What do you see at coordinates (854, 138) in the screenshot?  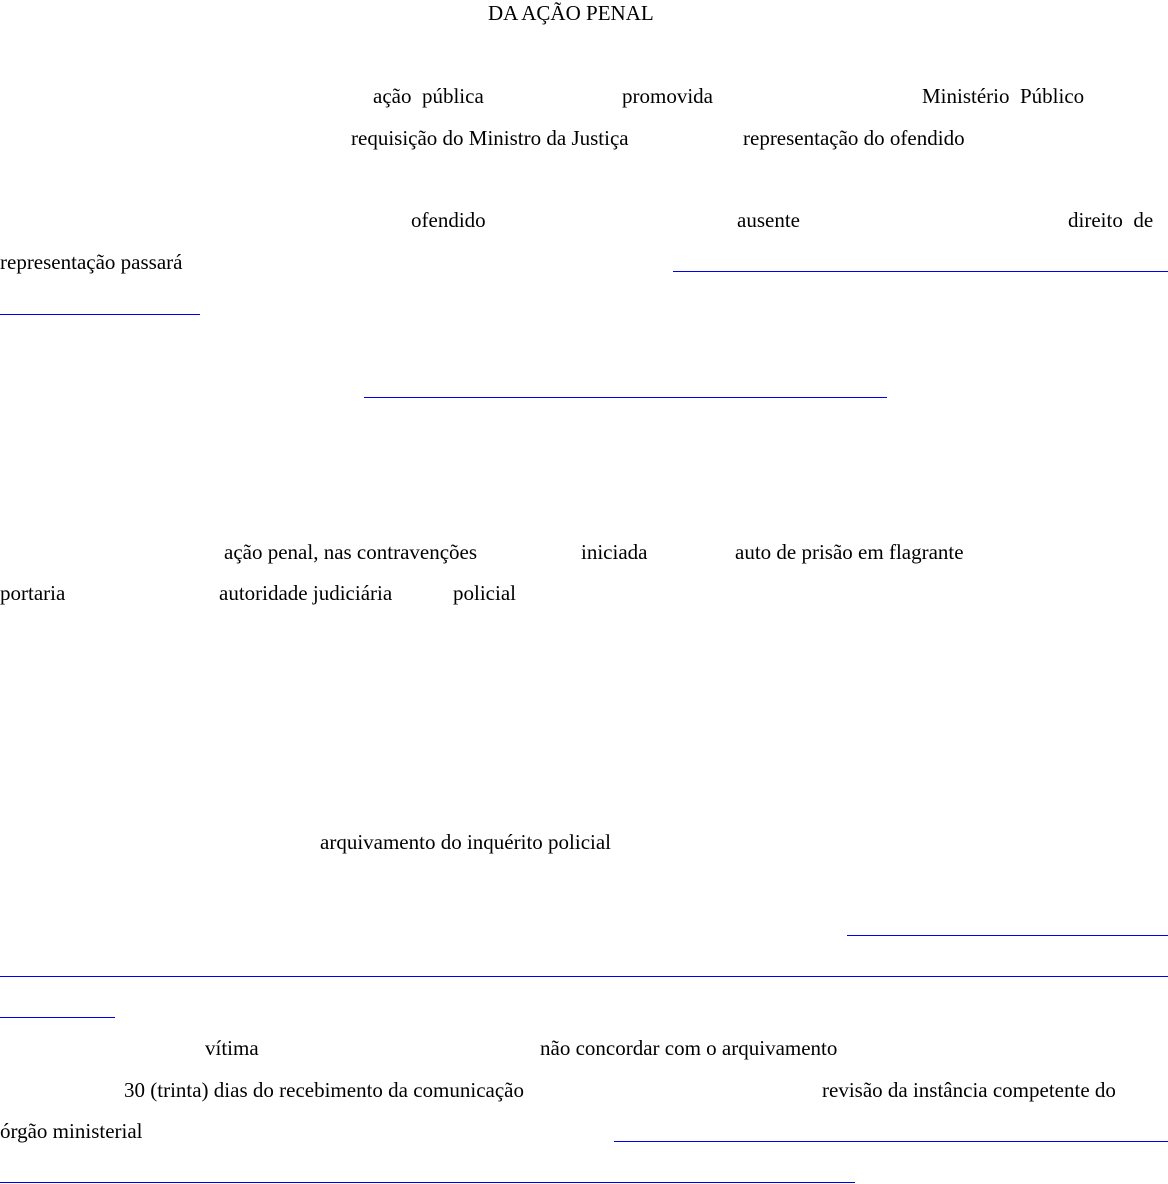 I see `text-fragment: representação do ofendido` at bounding box center [854, 138].